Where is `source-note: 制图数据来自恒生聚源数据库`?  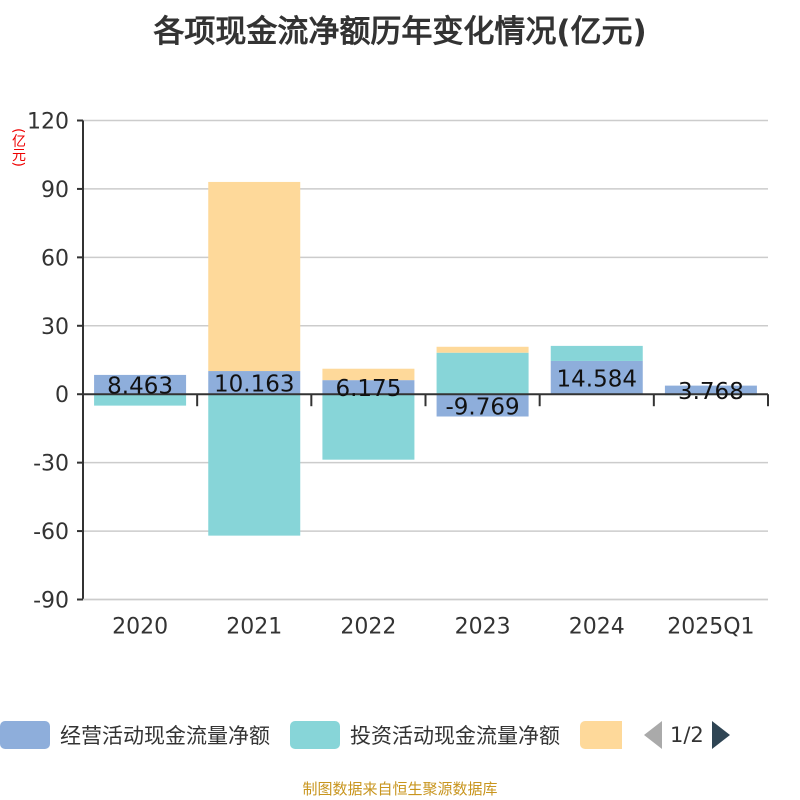
source-note: 制图数据来自恒生聚源数据库 is located at coordinates (400, 789).